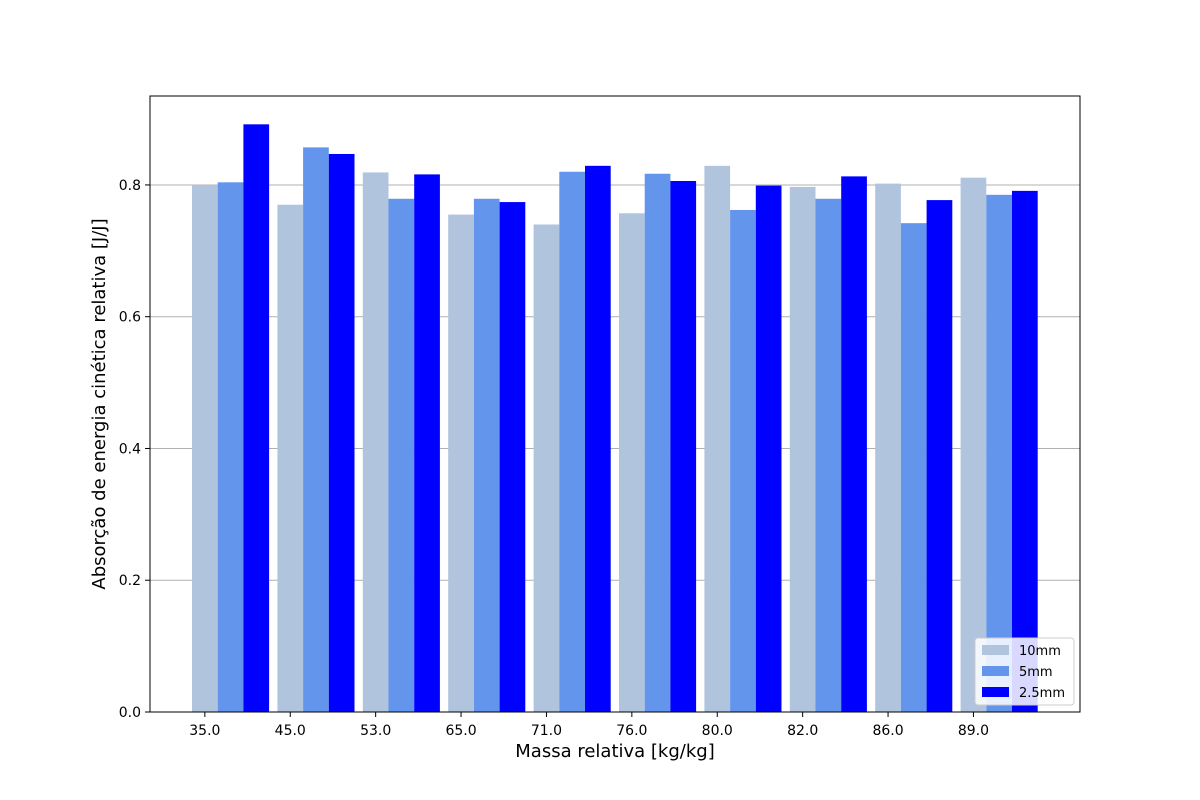 The height and width of the screenshot is (800, 1200). I want to click on bar-2.5mm-35.0, so click(256, 418).